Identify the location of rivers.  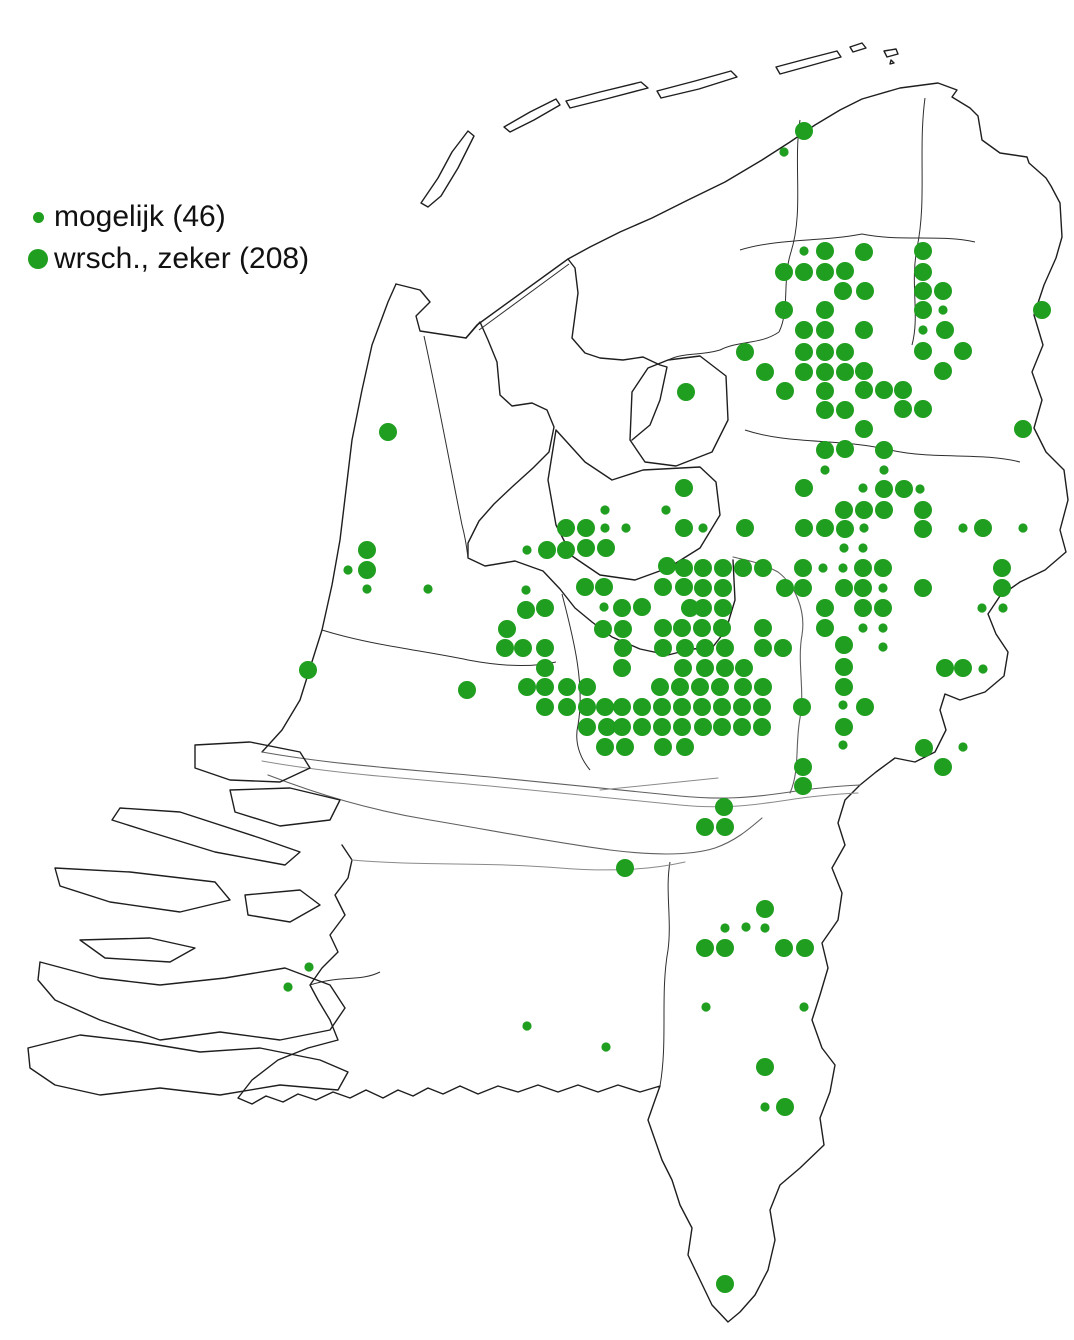
(561, 713).